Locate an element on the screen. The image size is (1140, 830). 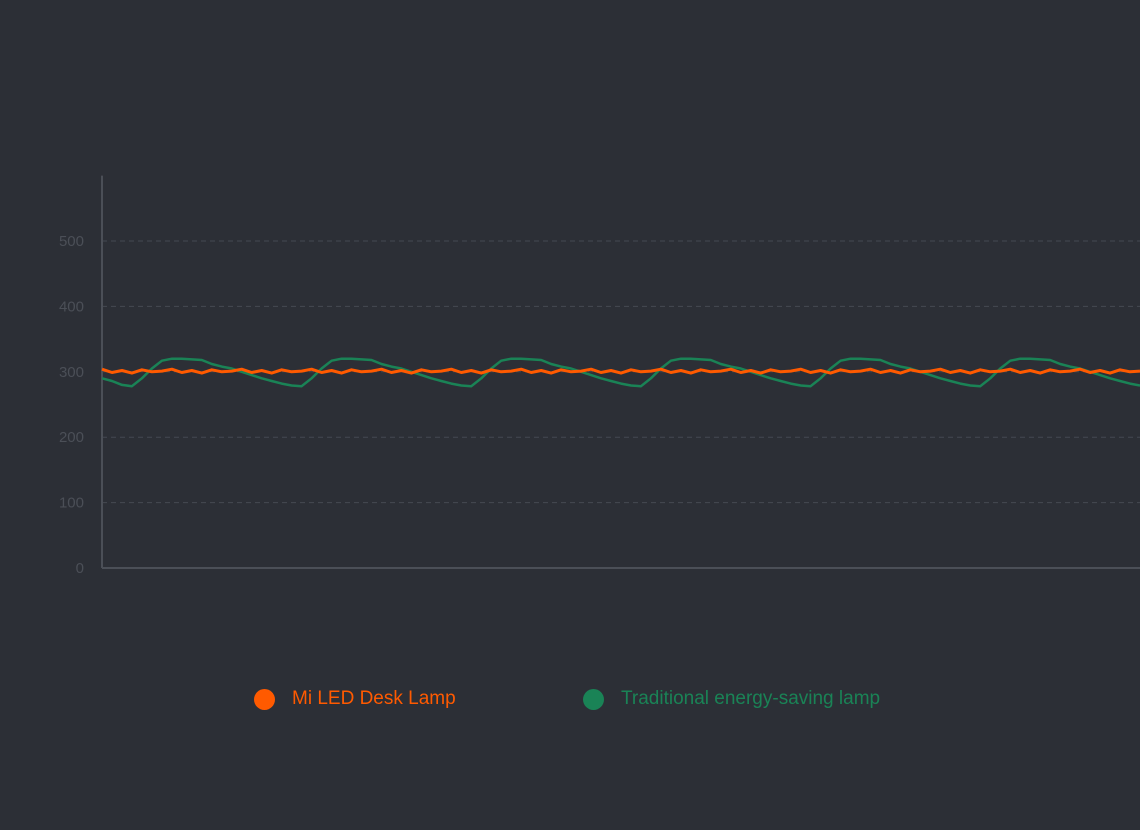
series-lines is located at coordinates (620, 372).